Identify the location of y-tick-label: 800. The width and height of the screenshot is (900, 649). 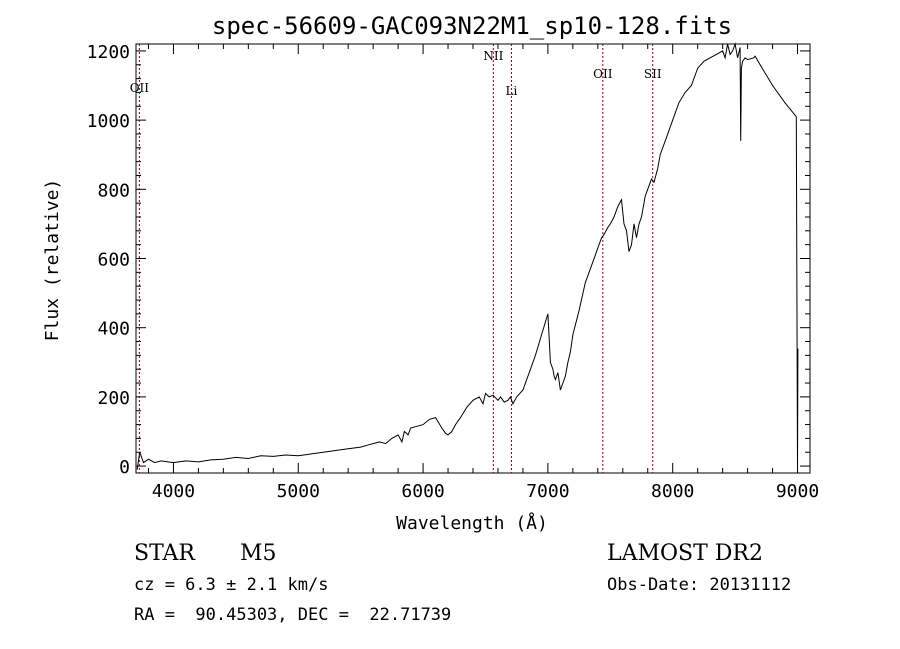
(113, 190).